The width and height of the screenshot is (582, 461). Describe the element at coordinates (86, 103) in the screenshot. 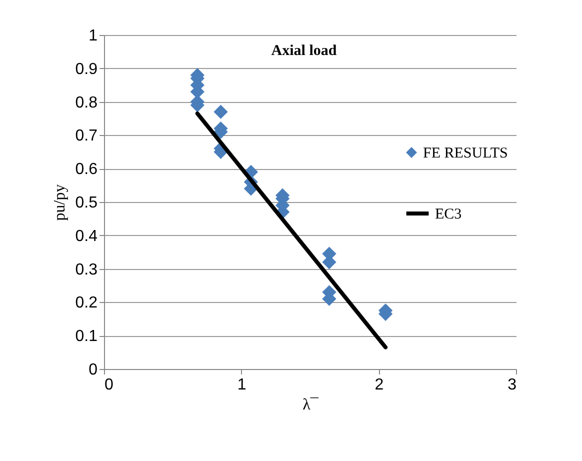

I see `y-tick-label: 0.8` at that location.